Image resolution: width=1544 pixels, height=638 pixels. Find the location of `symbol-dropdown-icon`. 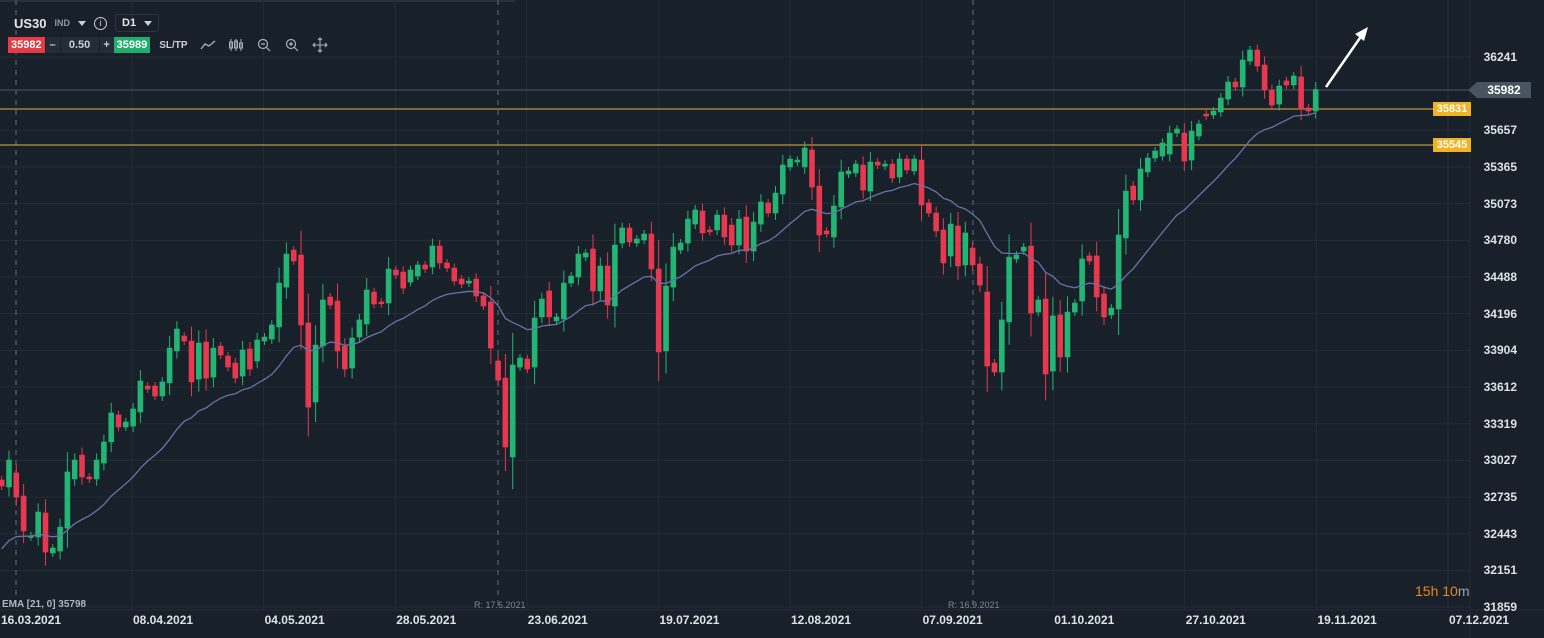

symbol-dropdown-icon is located at coordinates (82, 23).